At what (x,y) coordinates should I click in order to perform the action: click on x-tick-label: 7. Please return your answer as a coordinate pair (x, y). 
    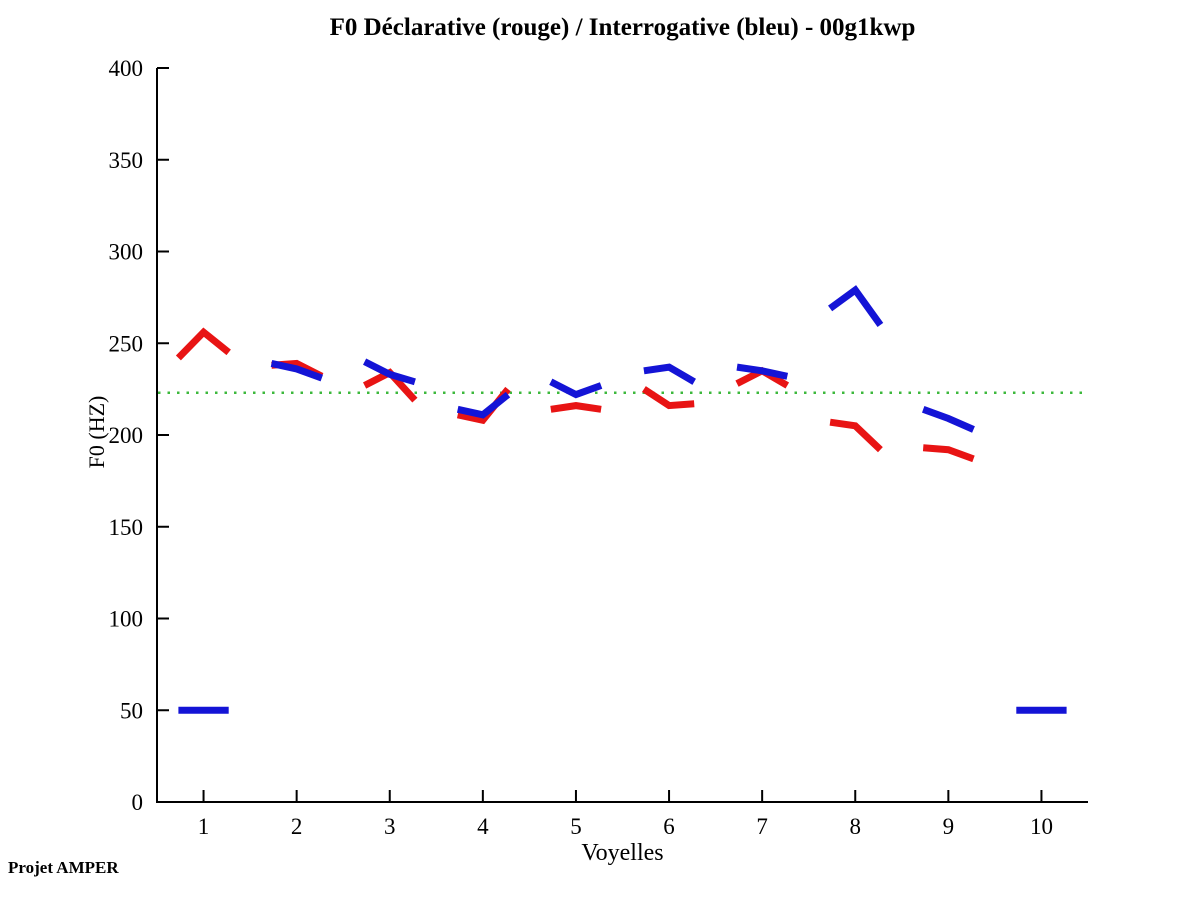
    Looking at the image, I should click on (762, 826).